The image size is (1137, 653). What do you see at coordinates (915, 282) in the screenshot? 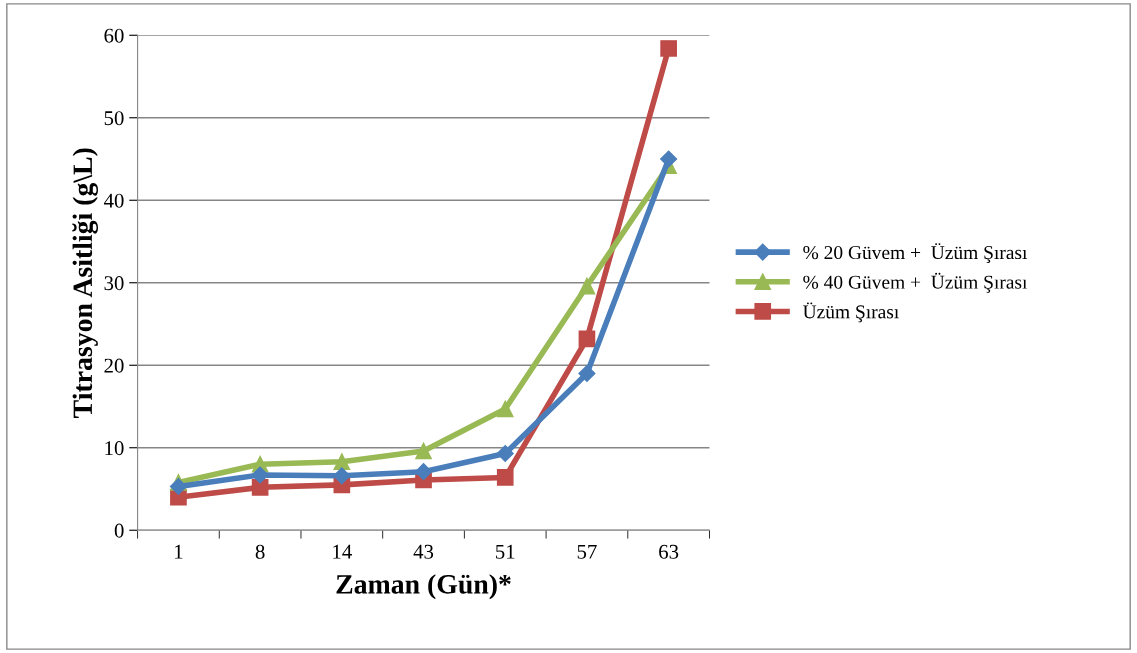
I see `legend-label: % 40 Güvem + Üzüm Şırası` at bounding box center [915, 282].